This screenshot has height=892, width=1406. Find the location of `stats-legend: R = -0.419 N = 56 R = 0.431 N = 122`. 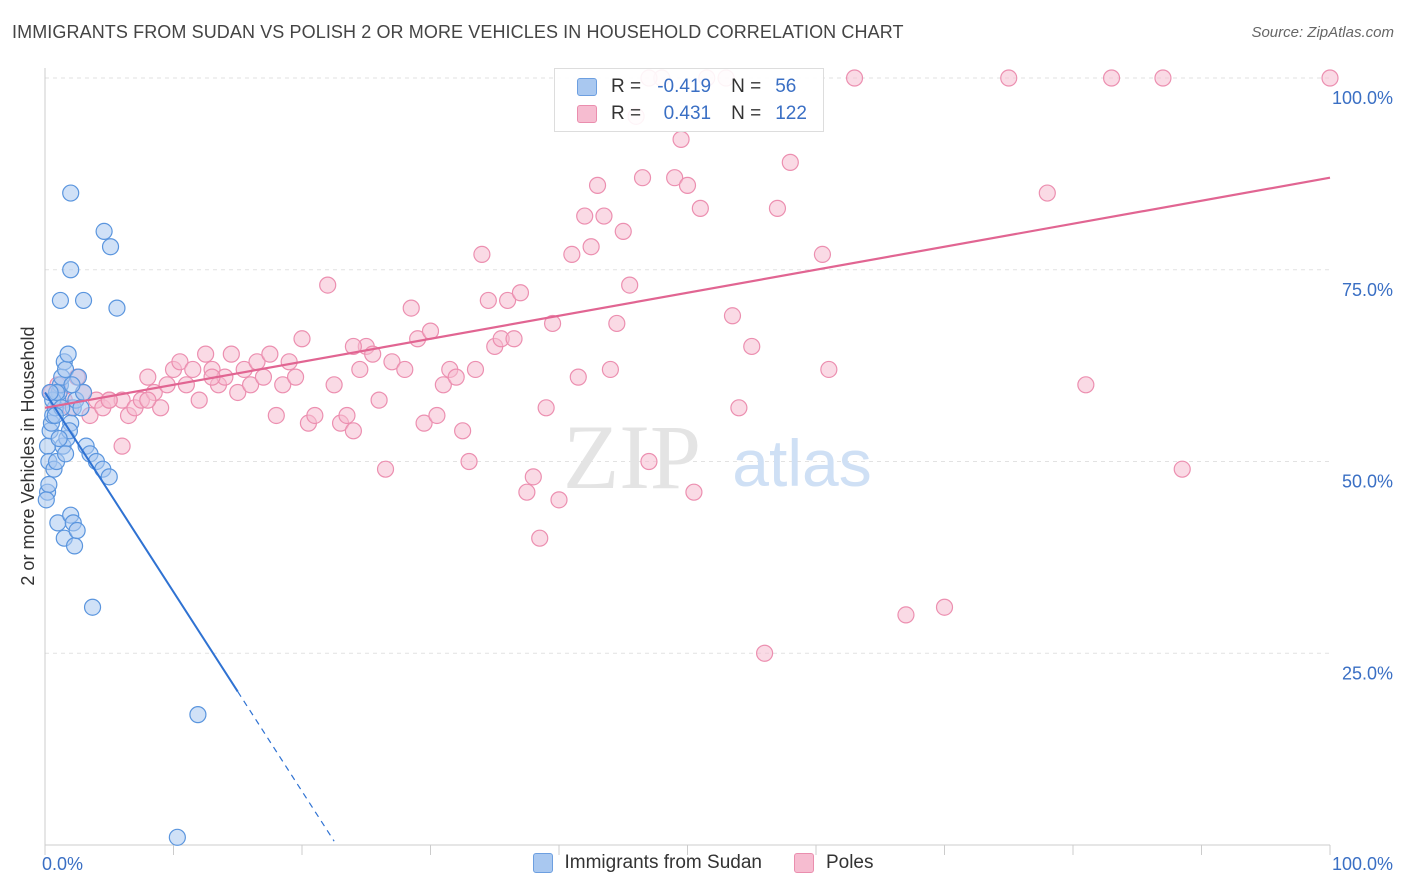

stats-legend: R = -0.419 N = 56 R = 0.431 N = 122 is located at coordinates (689, 100).